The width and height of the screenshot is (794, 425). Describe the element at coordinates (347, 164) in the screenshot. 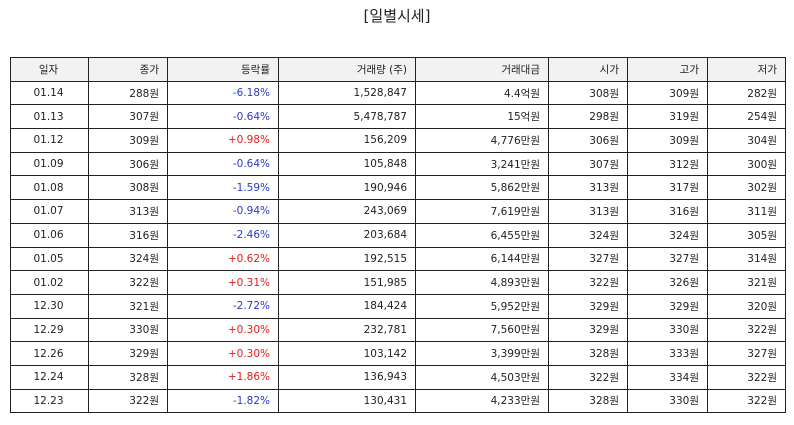

I see `cell-volume: 105,848` at that location.